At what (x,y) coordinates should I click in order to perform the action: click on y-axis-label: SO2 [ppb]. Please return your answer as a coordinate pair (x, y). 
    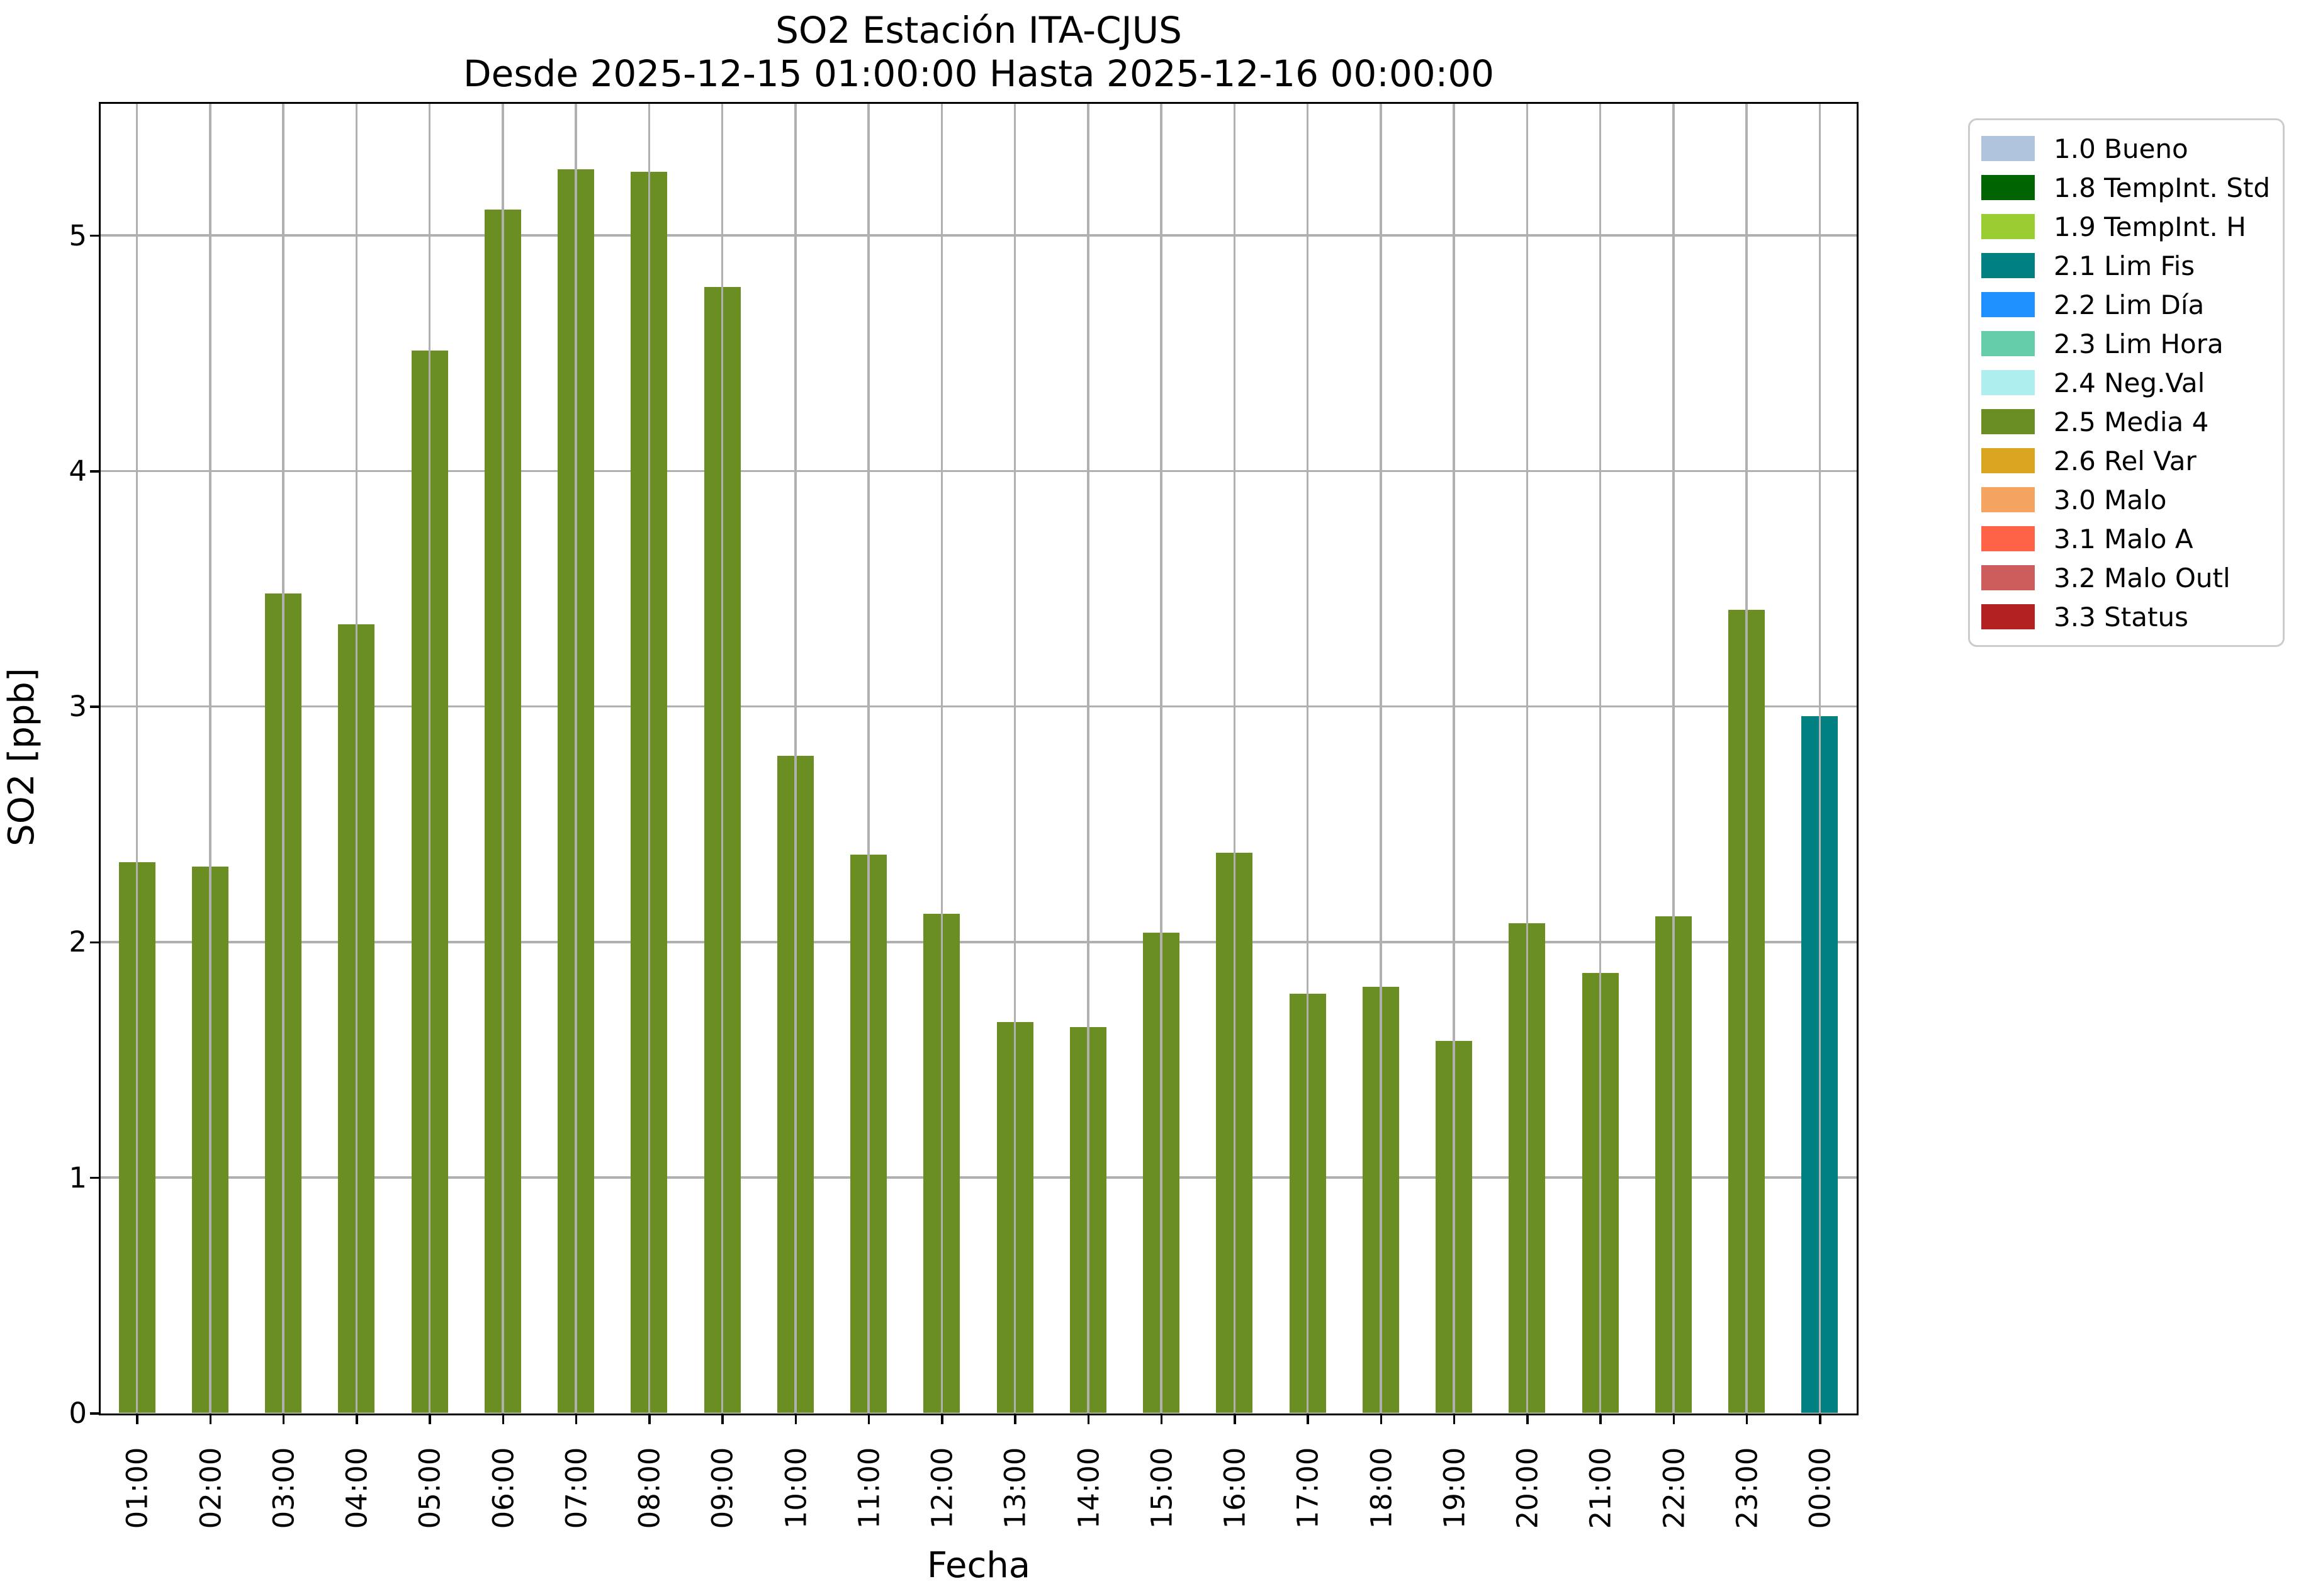
    Looking at the image, I should click on (21, 757).